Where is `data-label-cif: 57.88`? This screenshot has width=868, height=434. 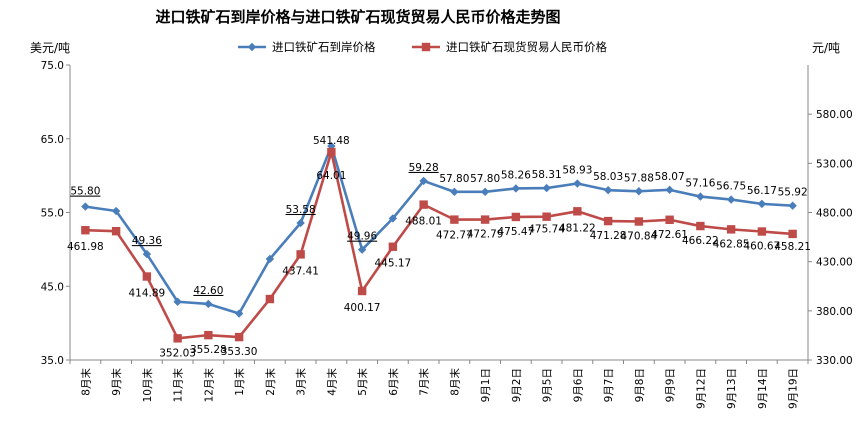 data-label-cif: 57.88 is located at coordinates (639, 178).